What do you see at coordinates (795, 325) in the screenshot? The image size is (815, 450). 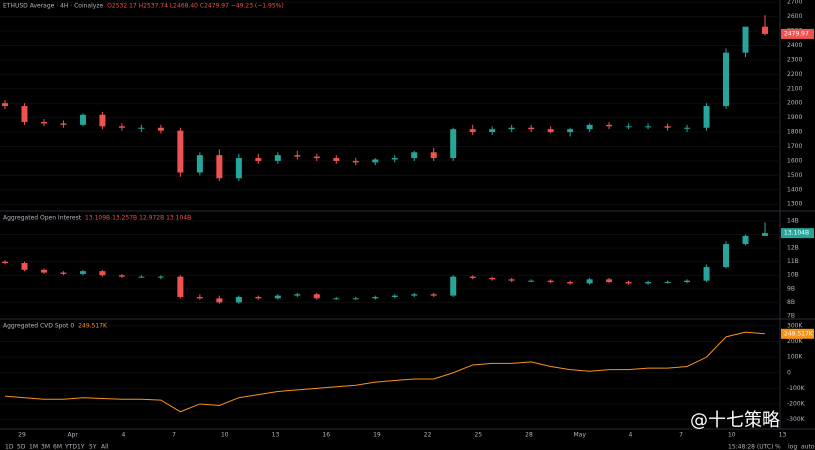 I see `y-tick-label: 300K` at bounding box center [795, 325].